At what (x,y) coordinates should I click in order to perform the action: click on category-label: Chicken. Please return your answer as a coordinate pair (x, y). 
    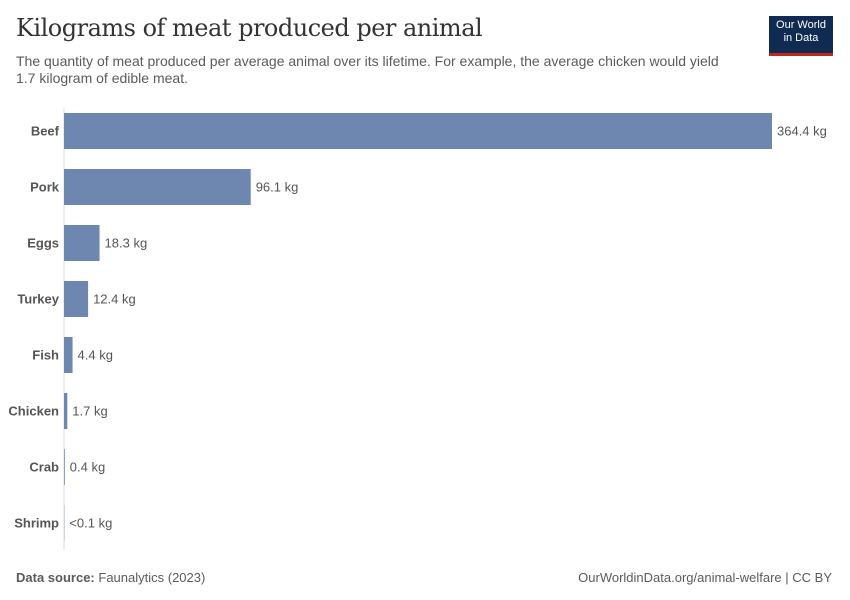
    Looking at the image, I should click on (33, 411).